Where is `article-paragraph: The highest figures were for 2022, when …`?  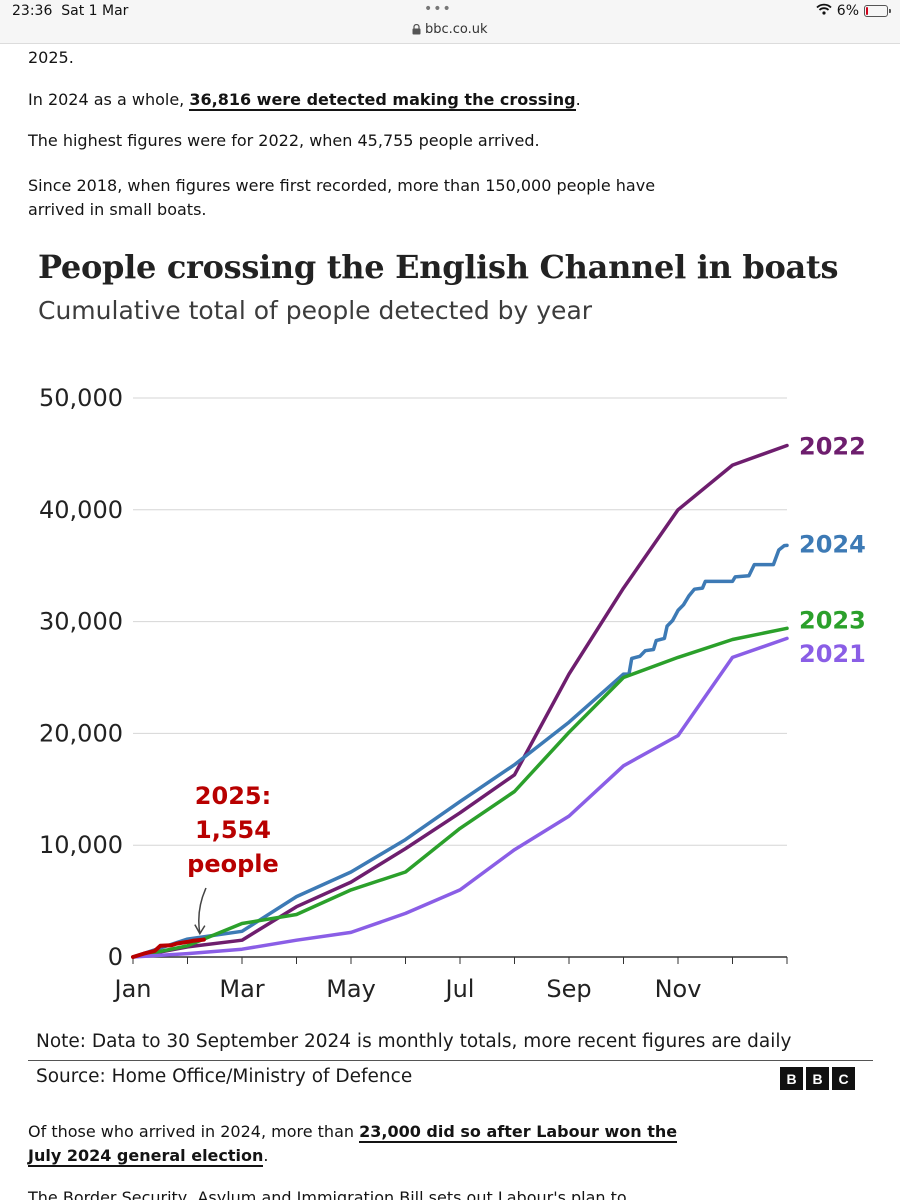 article-paragraph: The highest figures were for 2022, when … is located at coordinates (284, 140).